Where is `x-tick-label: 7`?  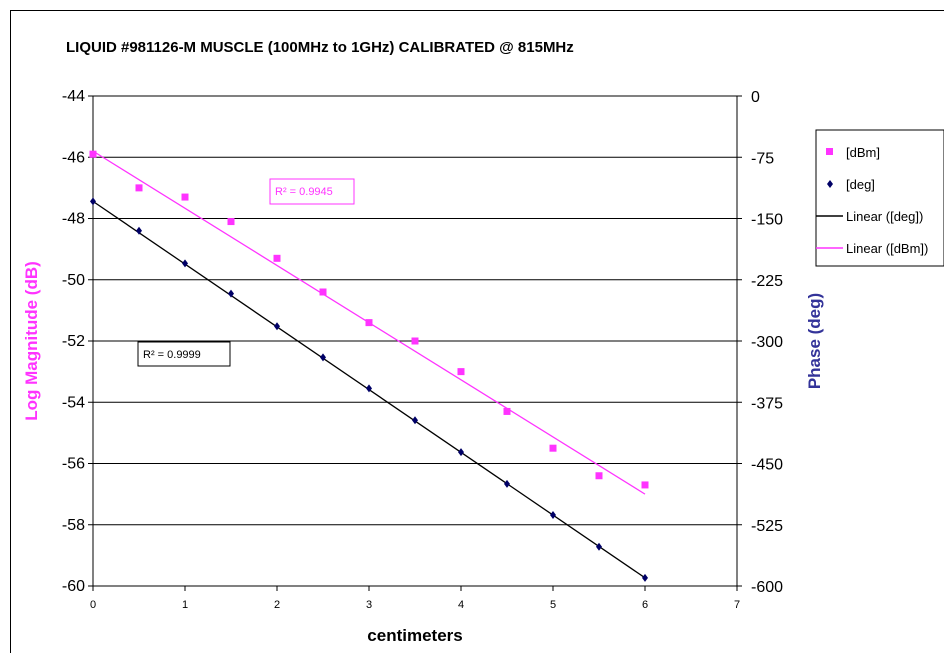
x-tick-label: 7 is located at coordinates (737, 605).